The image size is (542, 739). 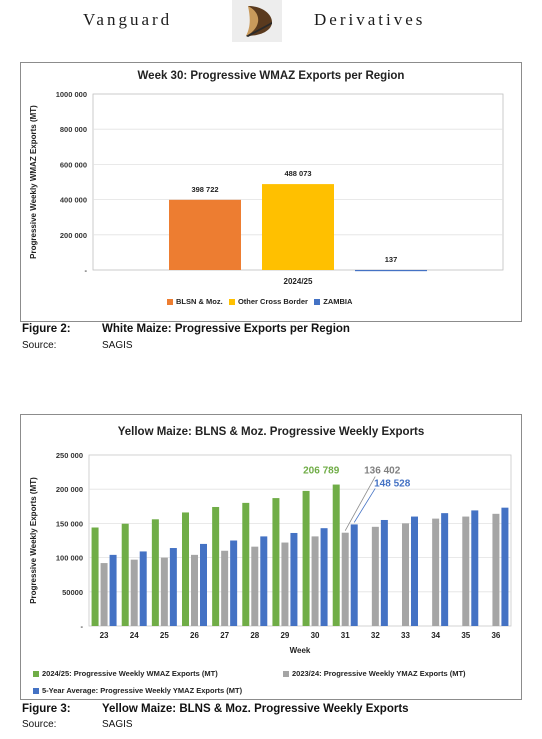 I want to click on y-tick-label: 50000, so click(x=72, y=592).